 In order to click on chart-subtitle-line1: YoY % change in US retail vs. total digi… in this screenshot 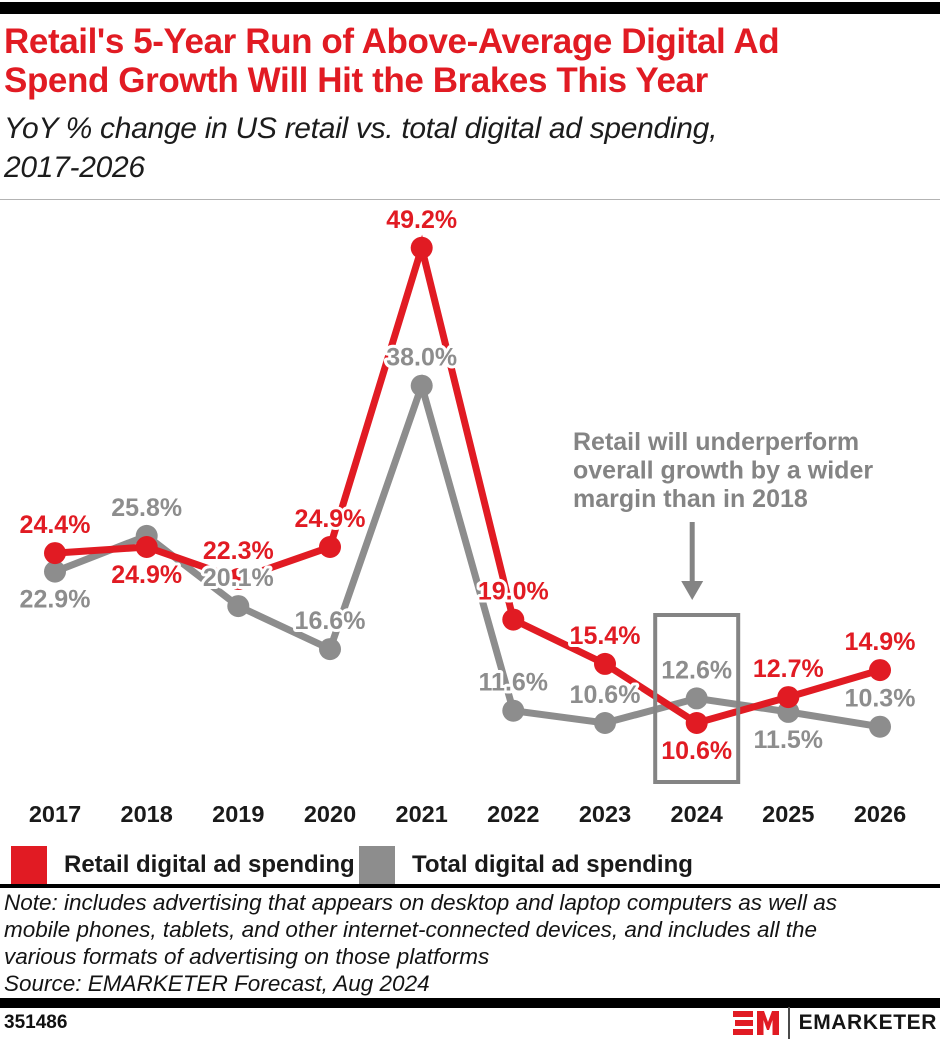, I will do `click(361, 128)`.